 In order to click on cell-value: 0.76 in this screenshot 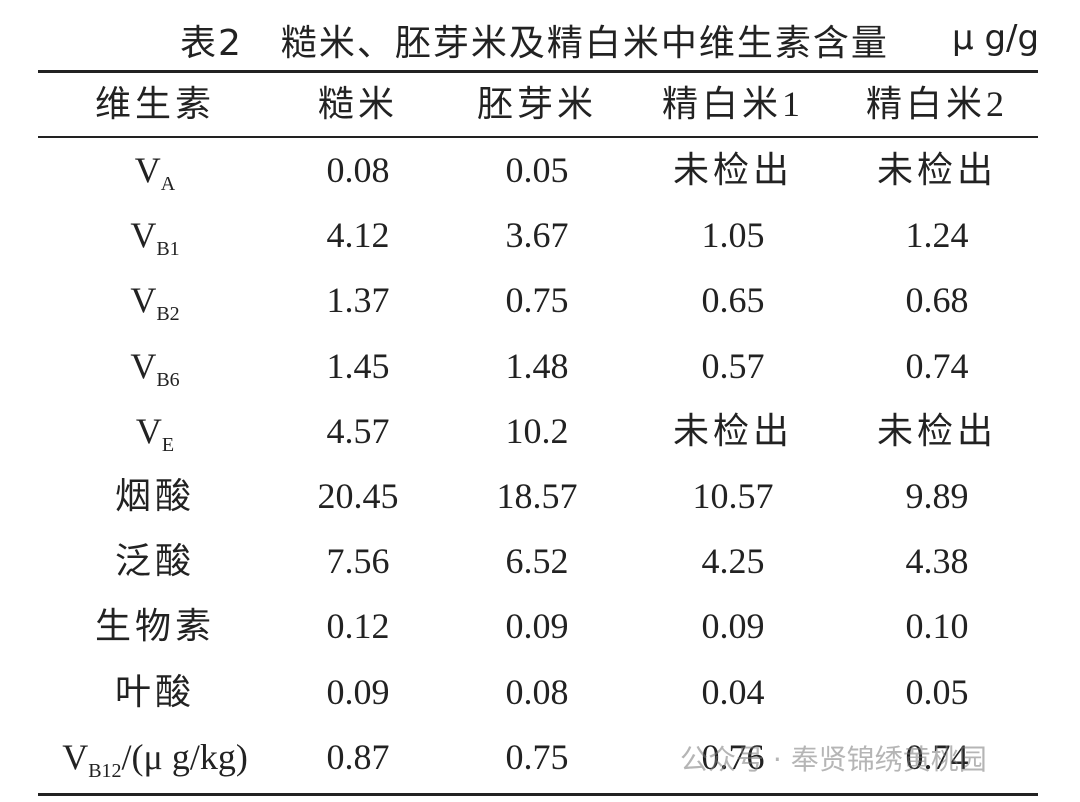, I will do `click(733, 756)`.